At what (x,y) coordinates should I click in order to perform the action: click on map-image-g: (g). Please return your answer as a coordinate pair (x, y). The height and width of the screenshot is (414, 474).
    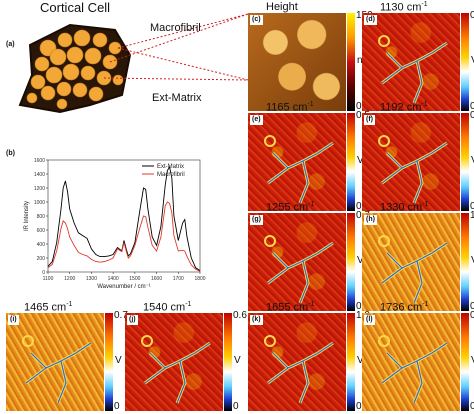
    Looking at the image, I should click on (297, 262).